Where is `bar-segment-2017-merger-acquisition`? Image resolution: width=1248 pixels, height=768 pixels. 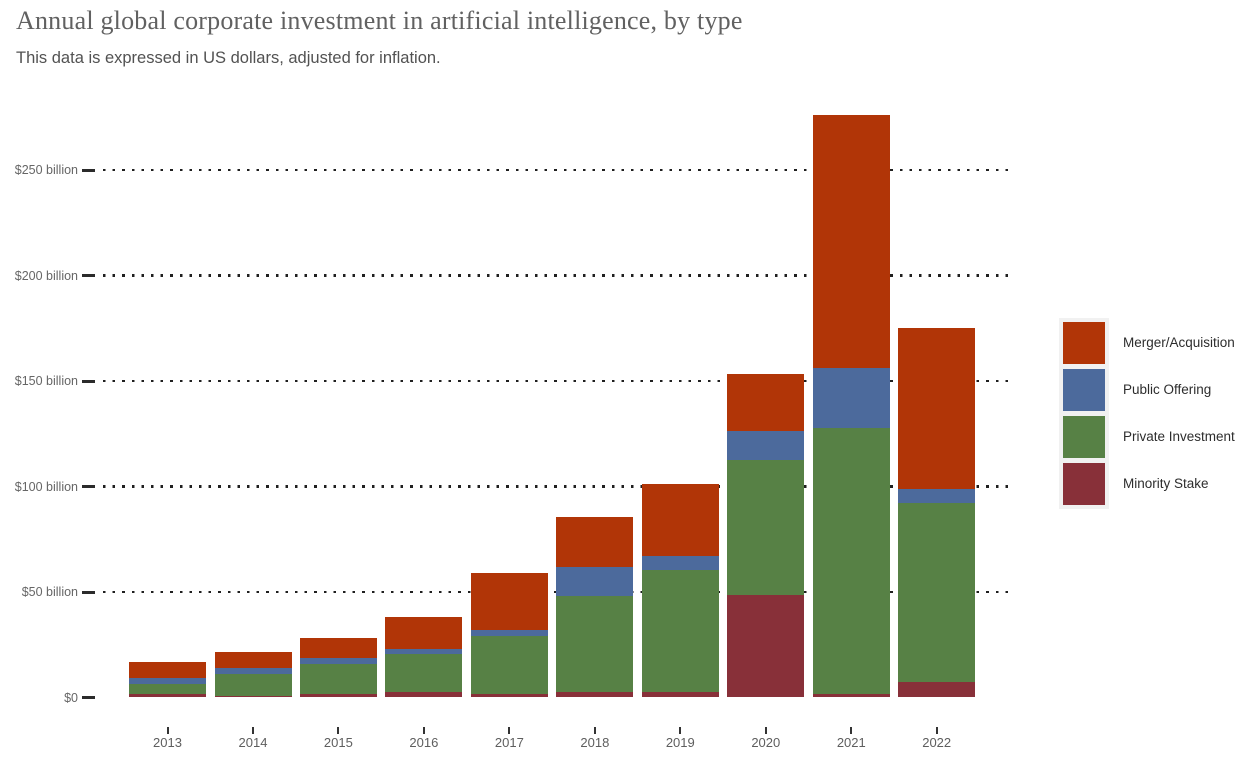 bar-segment-2017-merger-acquisition is located at coordinates (509, 602).